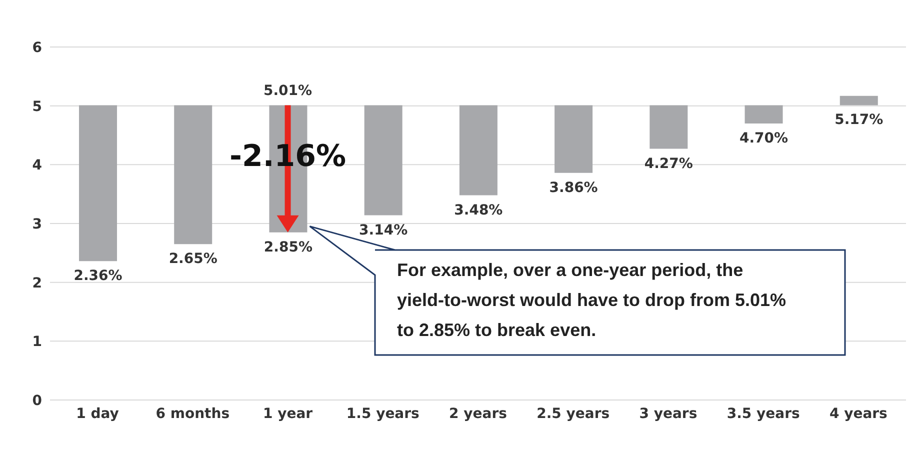 This screenshot has height=459, width=915. What do you see at coordinates (37, 342) in the screenshot?
I see `y-tick-label: 1` at bounding box center [37, 342].